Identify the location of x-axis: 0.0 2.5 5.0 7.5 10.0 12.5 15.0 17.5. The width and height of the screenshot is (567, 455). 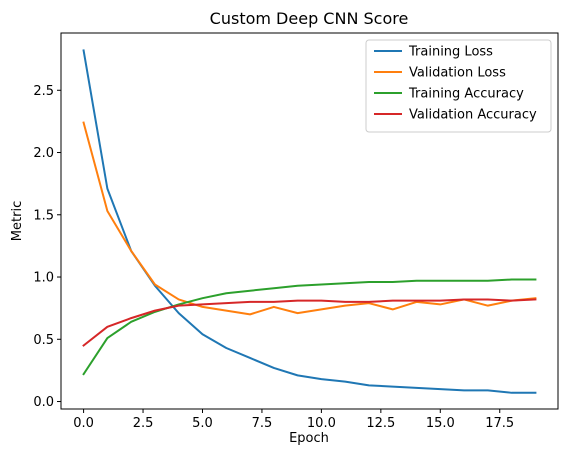
(293, 420).